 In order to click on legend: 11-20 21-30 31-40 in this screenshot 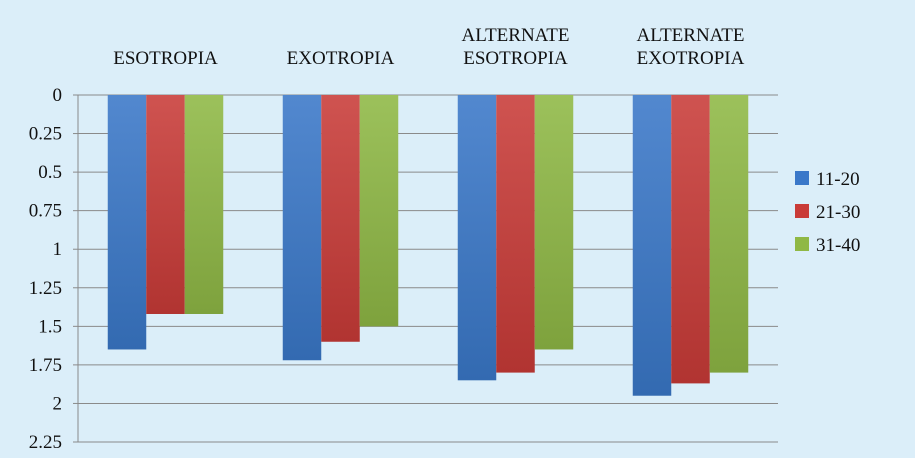, I will do `click(827, 212)`.